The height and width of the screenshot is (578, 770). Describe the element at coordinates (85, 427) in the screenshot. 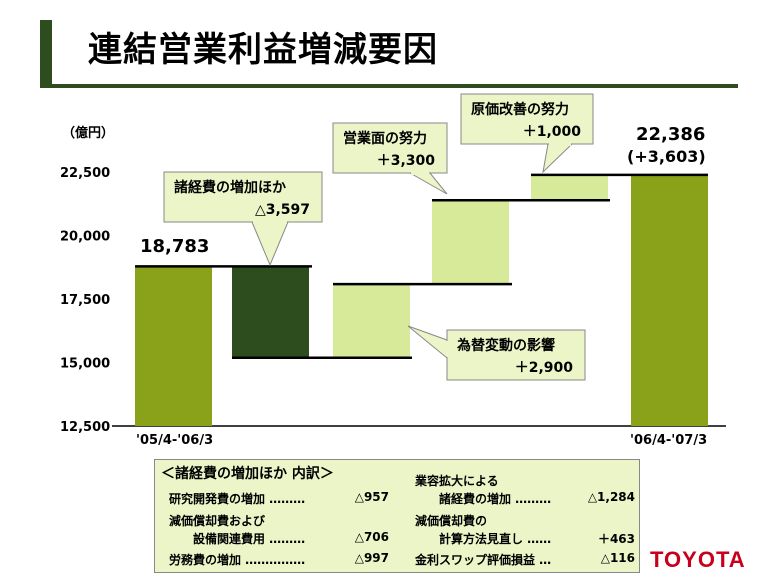

I see `y-tick-label: 12,500` at that location.